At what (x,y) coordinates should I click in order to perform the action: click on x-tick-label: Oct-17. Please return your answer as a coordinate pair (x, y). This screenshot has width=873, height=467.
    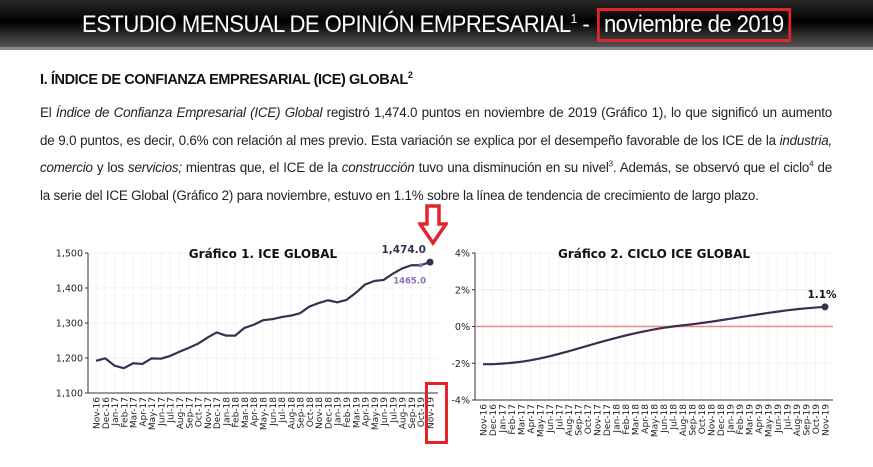
    Looking at the image, I should click on (589, 419).